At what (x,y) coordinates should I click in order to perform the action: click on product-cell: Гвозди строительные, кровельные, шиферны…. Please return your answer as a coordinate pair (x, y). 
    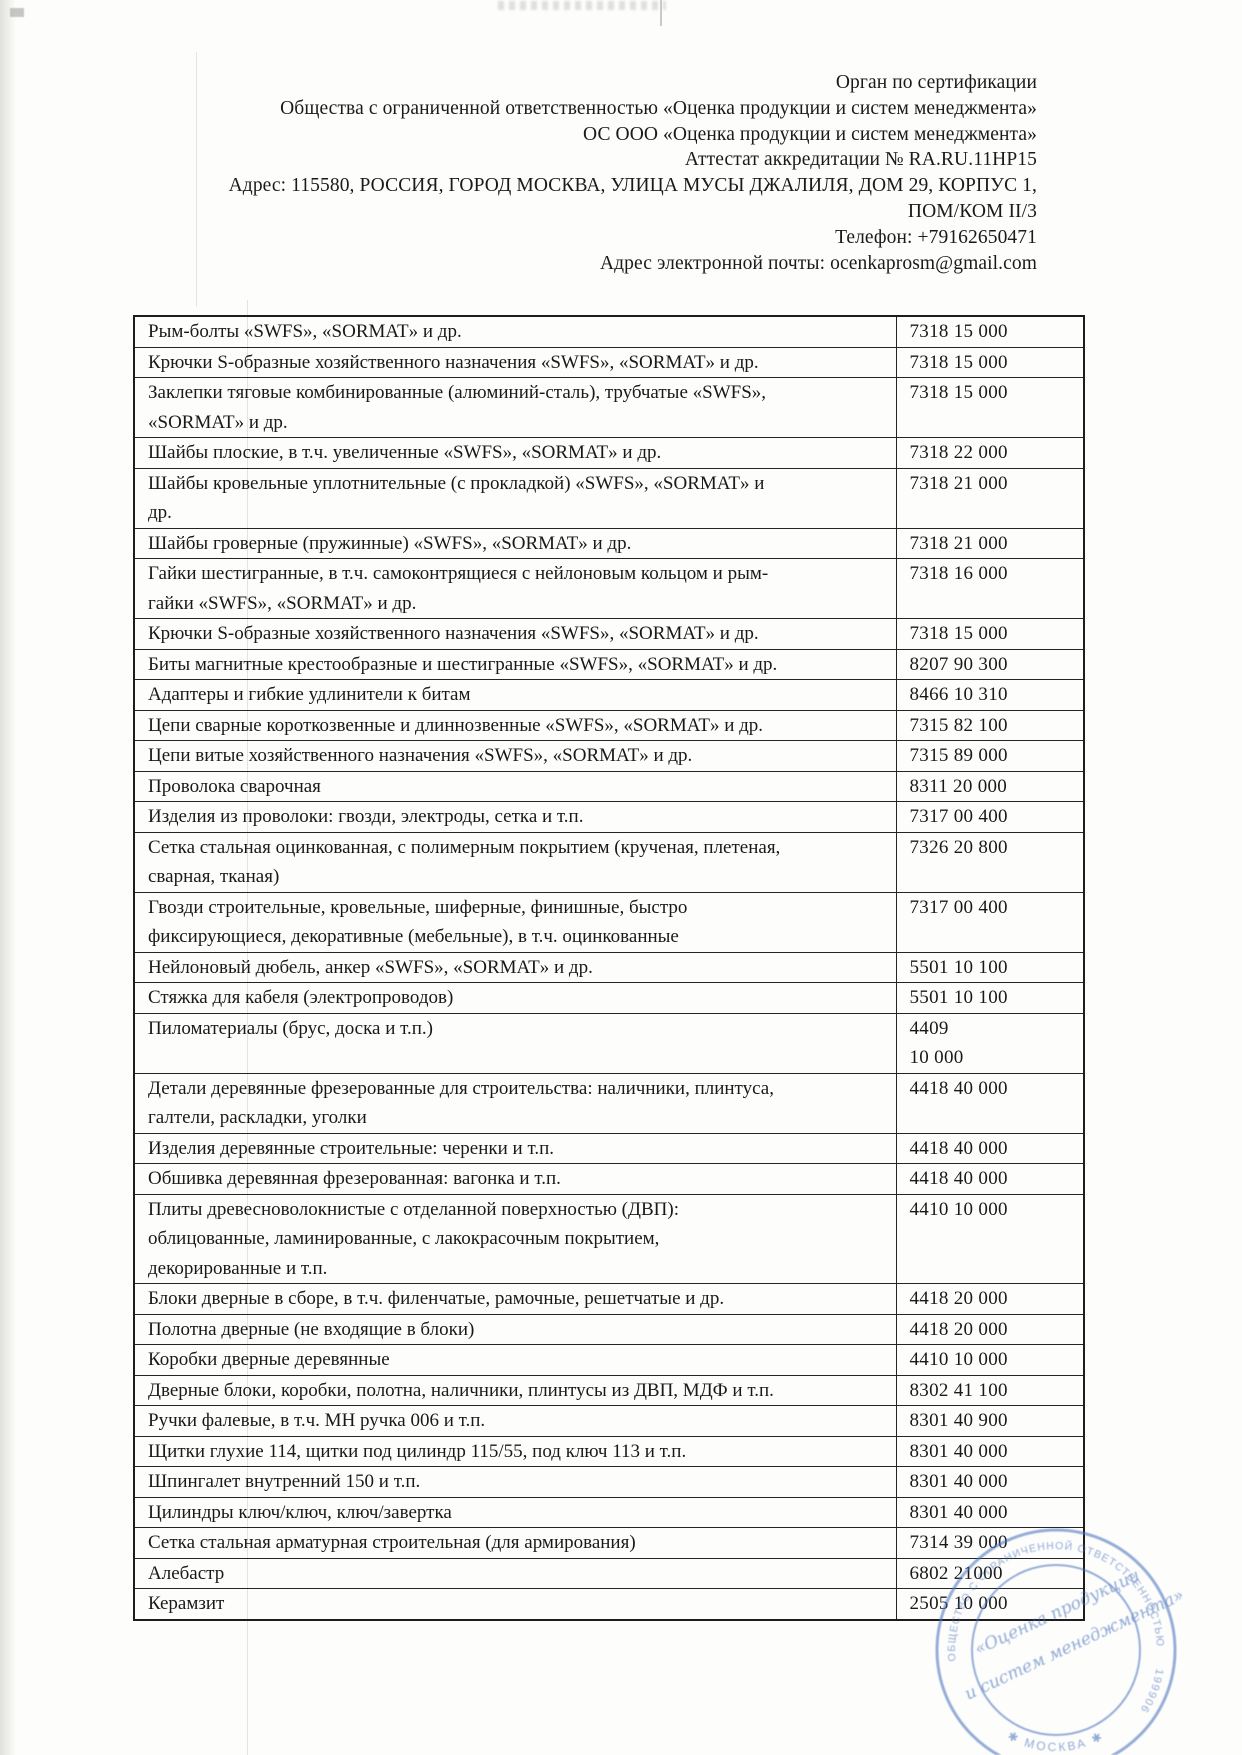
    Looking at the image, I should click on (515, 922).